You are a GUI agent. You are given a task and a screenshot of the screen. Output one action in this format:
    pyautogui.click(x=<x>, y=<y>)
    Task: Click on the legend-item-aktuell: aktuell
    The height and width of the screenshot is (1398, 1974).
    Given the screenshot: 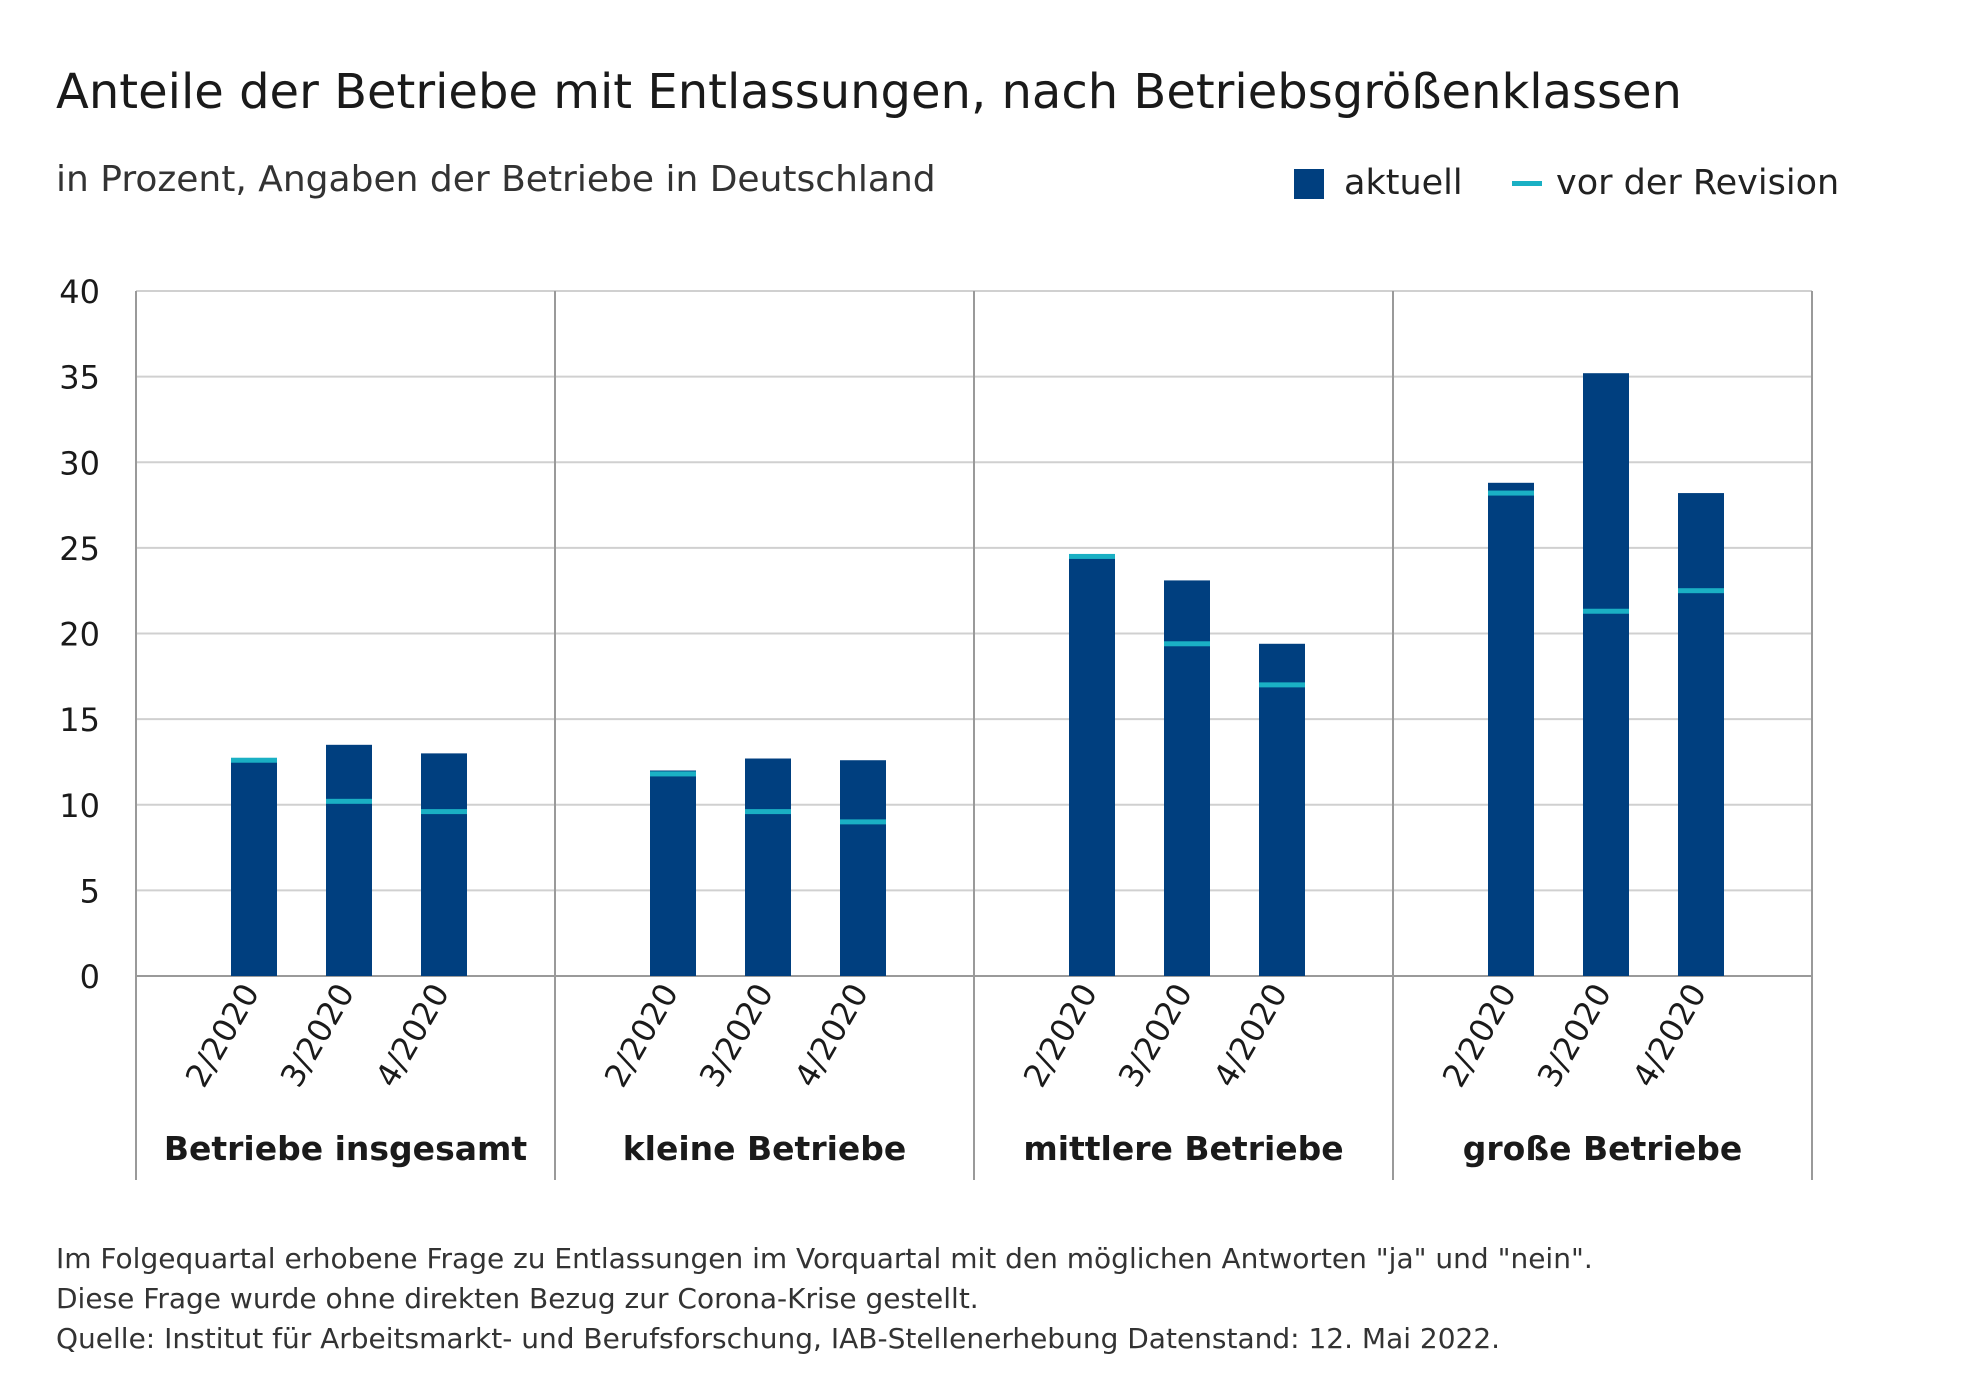 What is the action you would take?
    pyautogui.click(x=1378, y=183)
    